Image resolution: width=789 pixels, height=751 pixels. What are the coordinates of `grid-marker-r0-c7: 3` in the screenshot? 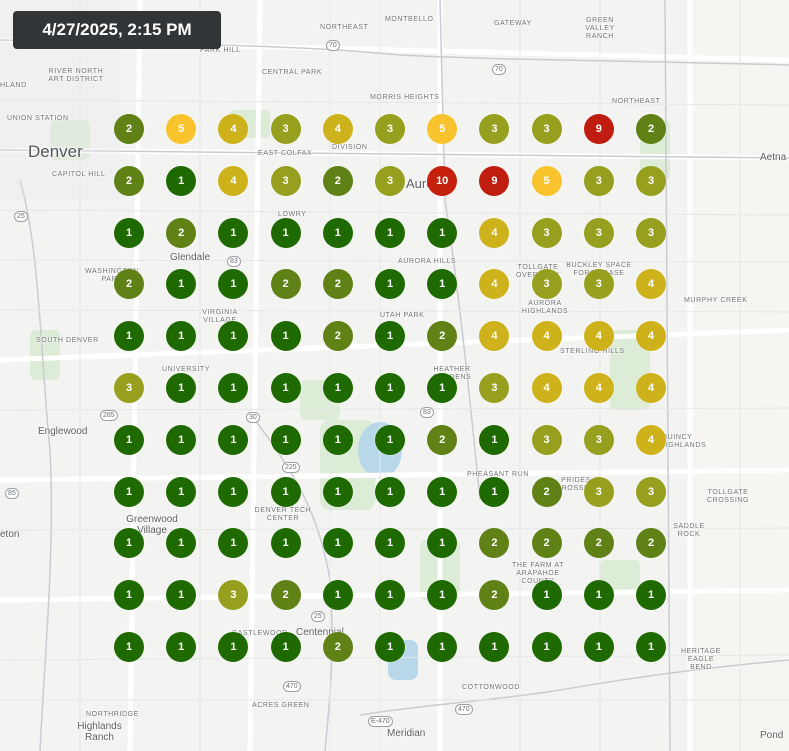 It's located at (494, 129).